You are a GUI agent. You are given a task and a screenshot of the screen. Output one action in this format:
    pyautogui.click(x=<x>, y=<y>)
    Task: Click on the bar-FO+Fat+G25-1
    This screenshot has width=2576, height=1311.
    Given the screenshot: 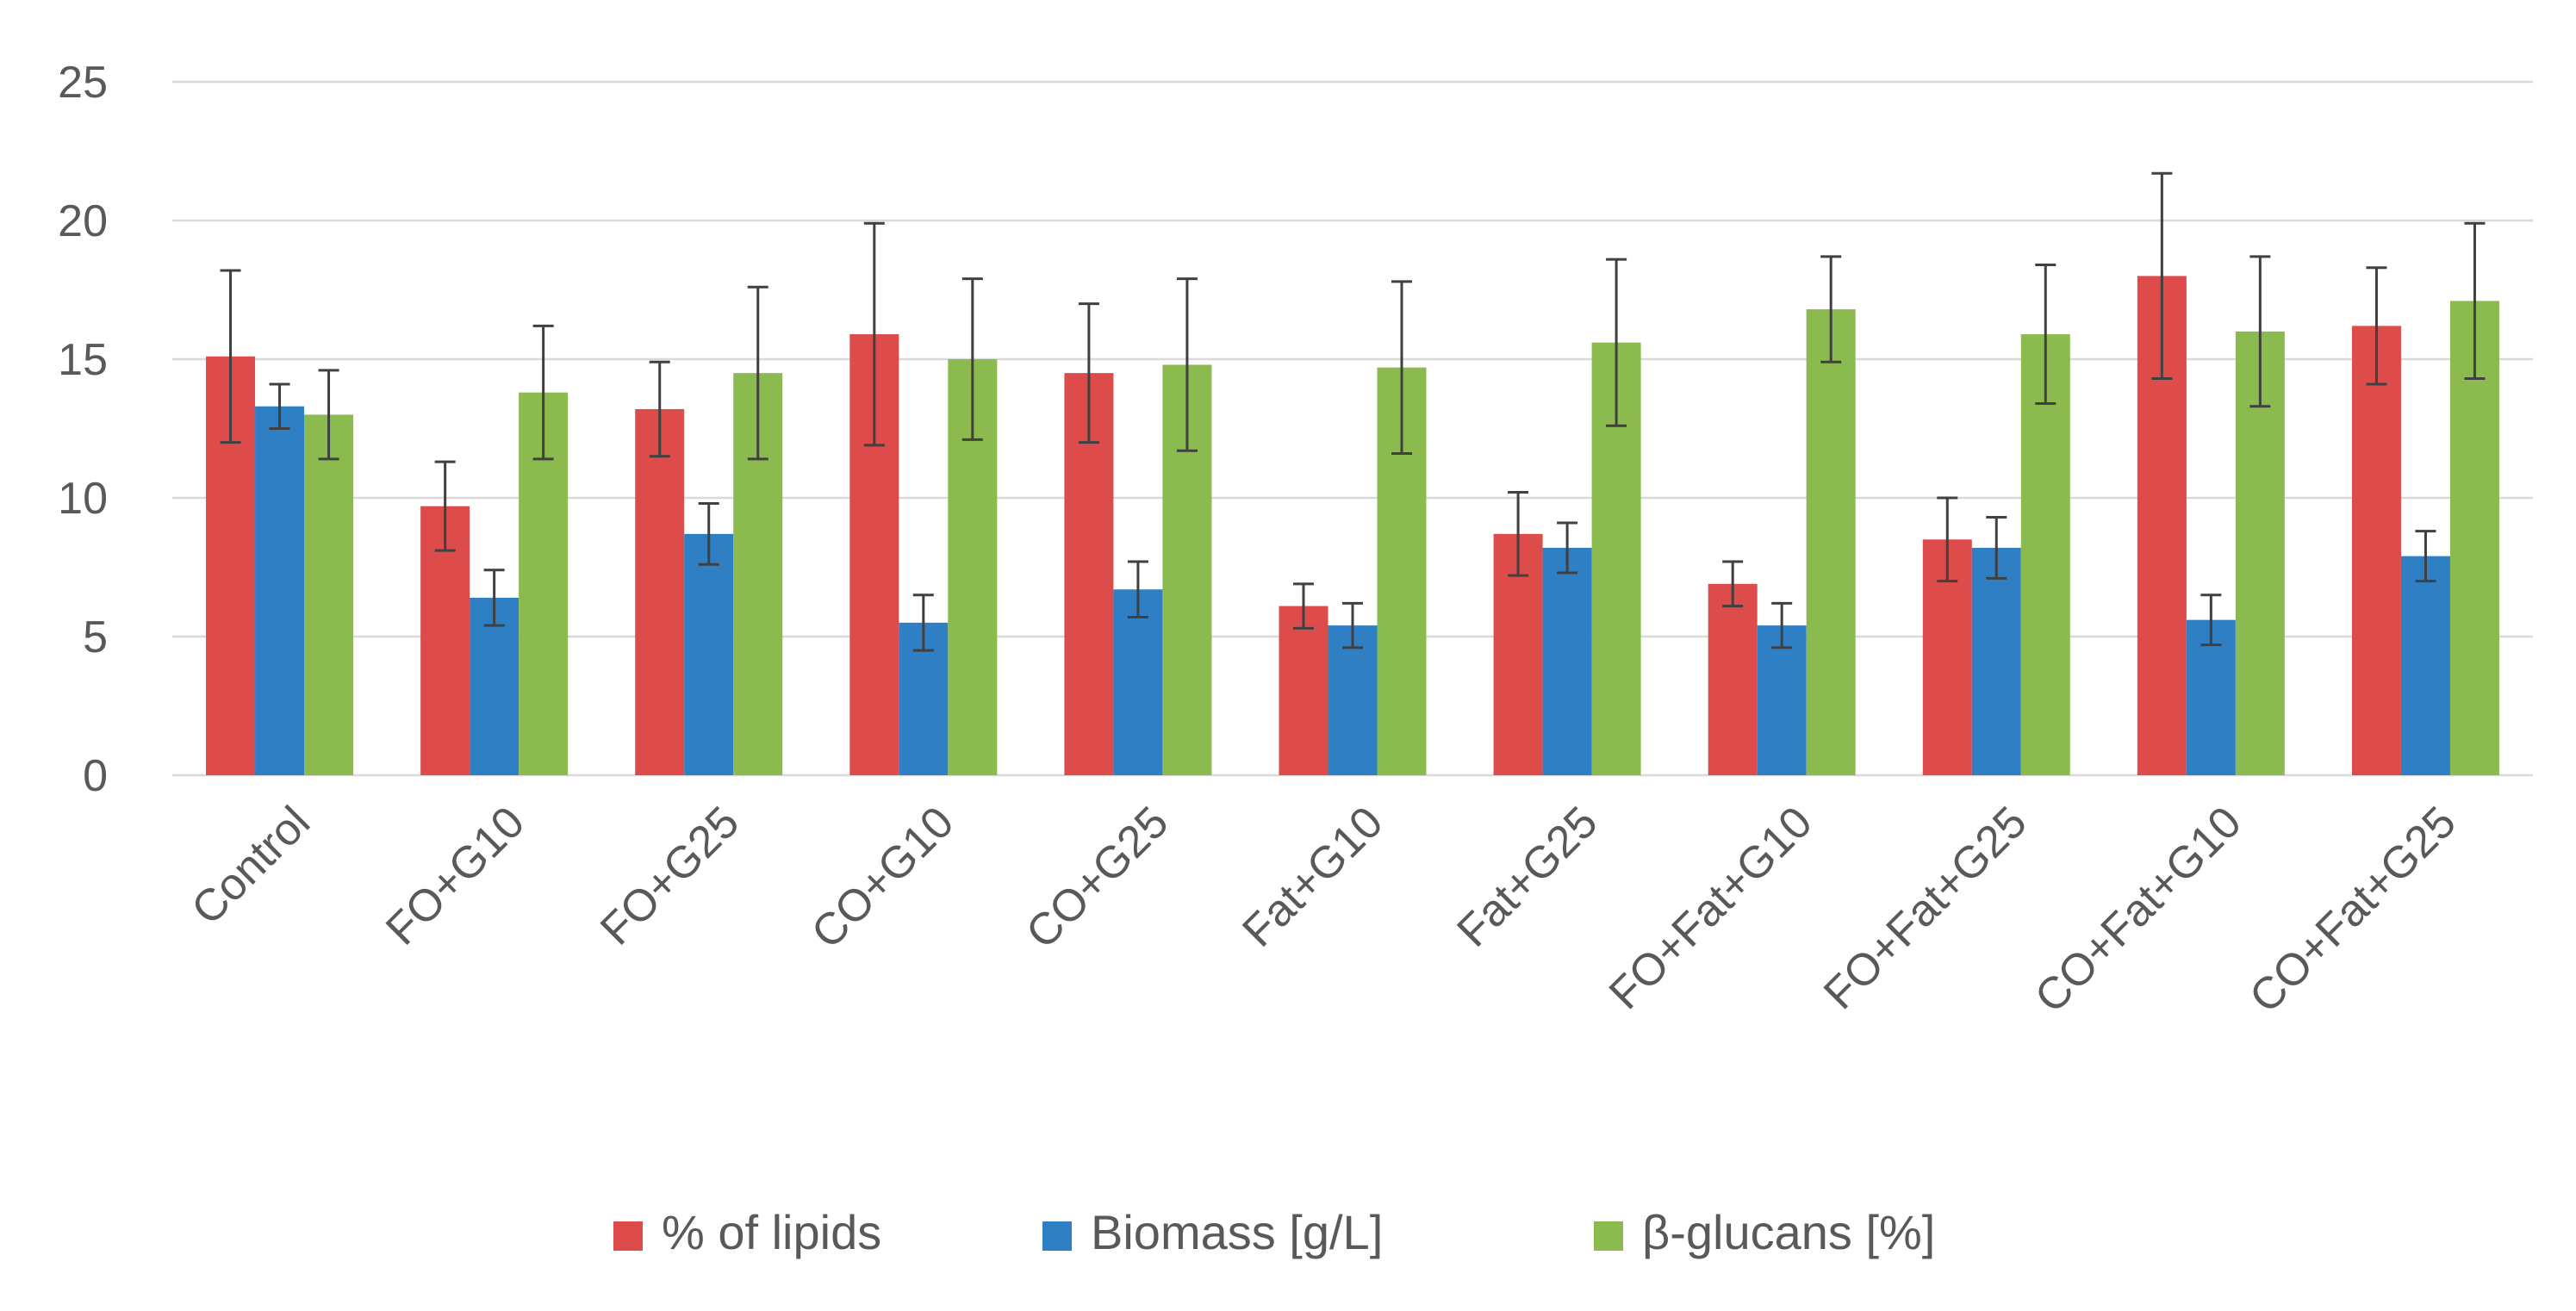 What is the action you would take?
    pyautogui.click(x=1996, y=661)
    